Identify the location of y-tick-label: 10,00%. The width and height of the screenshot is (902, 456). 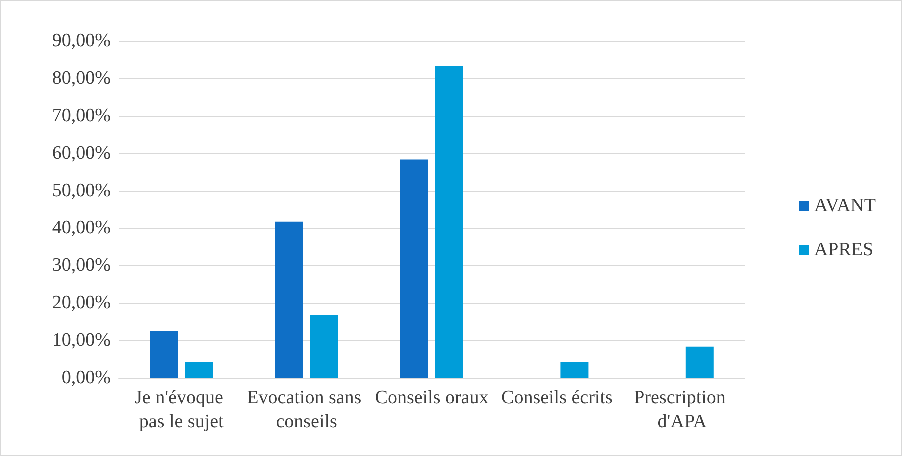
(82, 341).